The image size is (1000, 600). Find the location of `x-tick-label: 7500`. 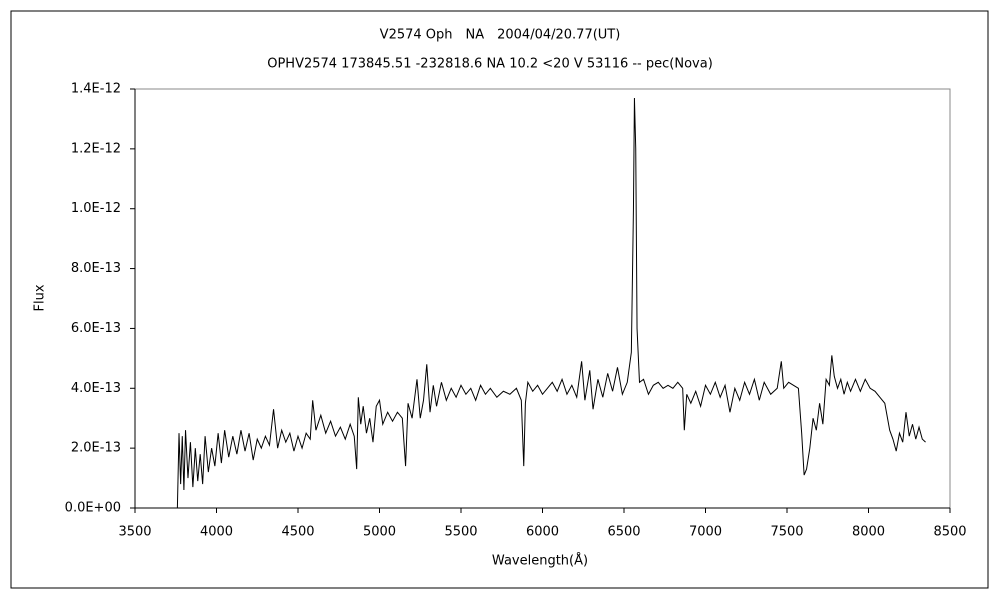

x-tick-label: 7500 is located at coordinates (786, 532).